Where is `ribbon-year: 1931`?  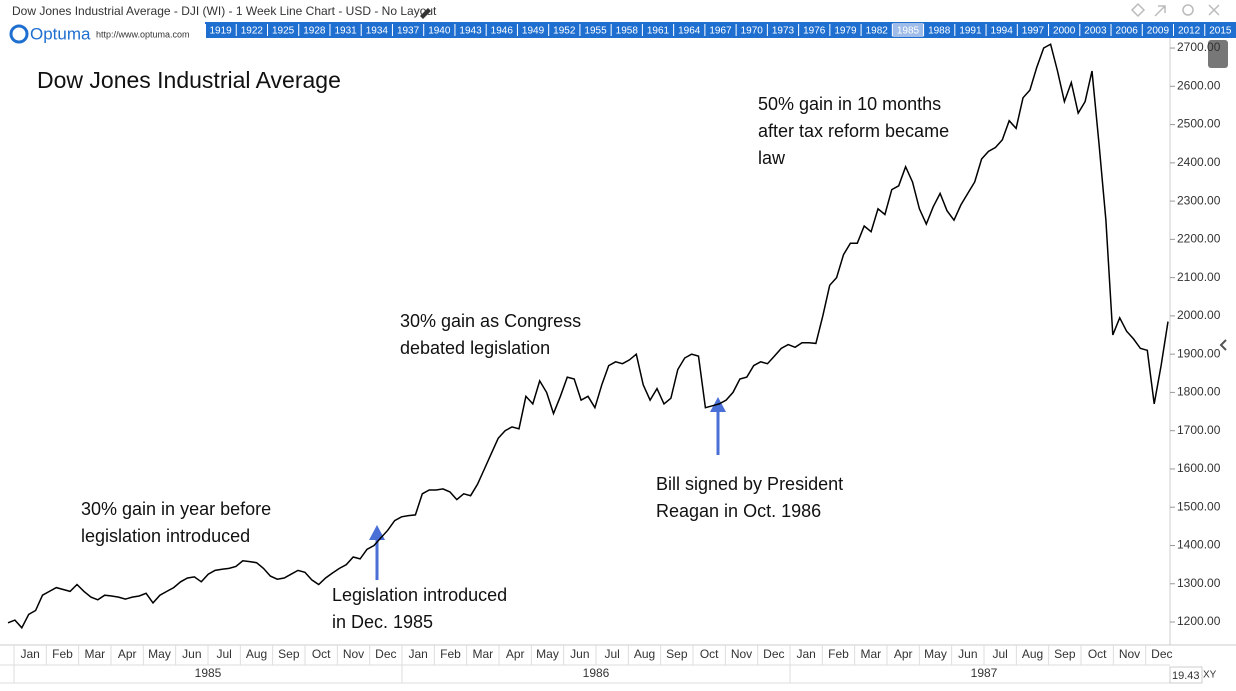 ribbon-year: 1931 is located at coordinates (345, 31).